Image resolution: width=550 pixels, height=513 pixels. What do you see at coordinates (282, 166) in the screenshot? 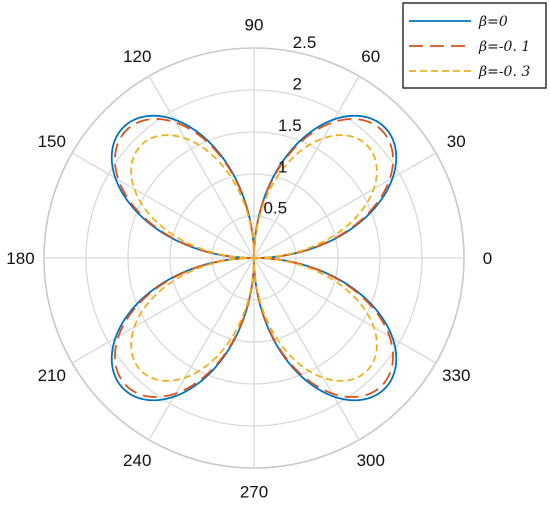
I see `radial-tick-label: 1` at bounding box center [282, 166].